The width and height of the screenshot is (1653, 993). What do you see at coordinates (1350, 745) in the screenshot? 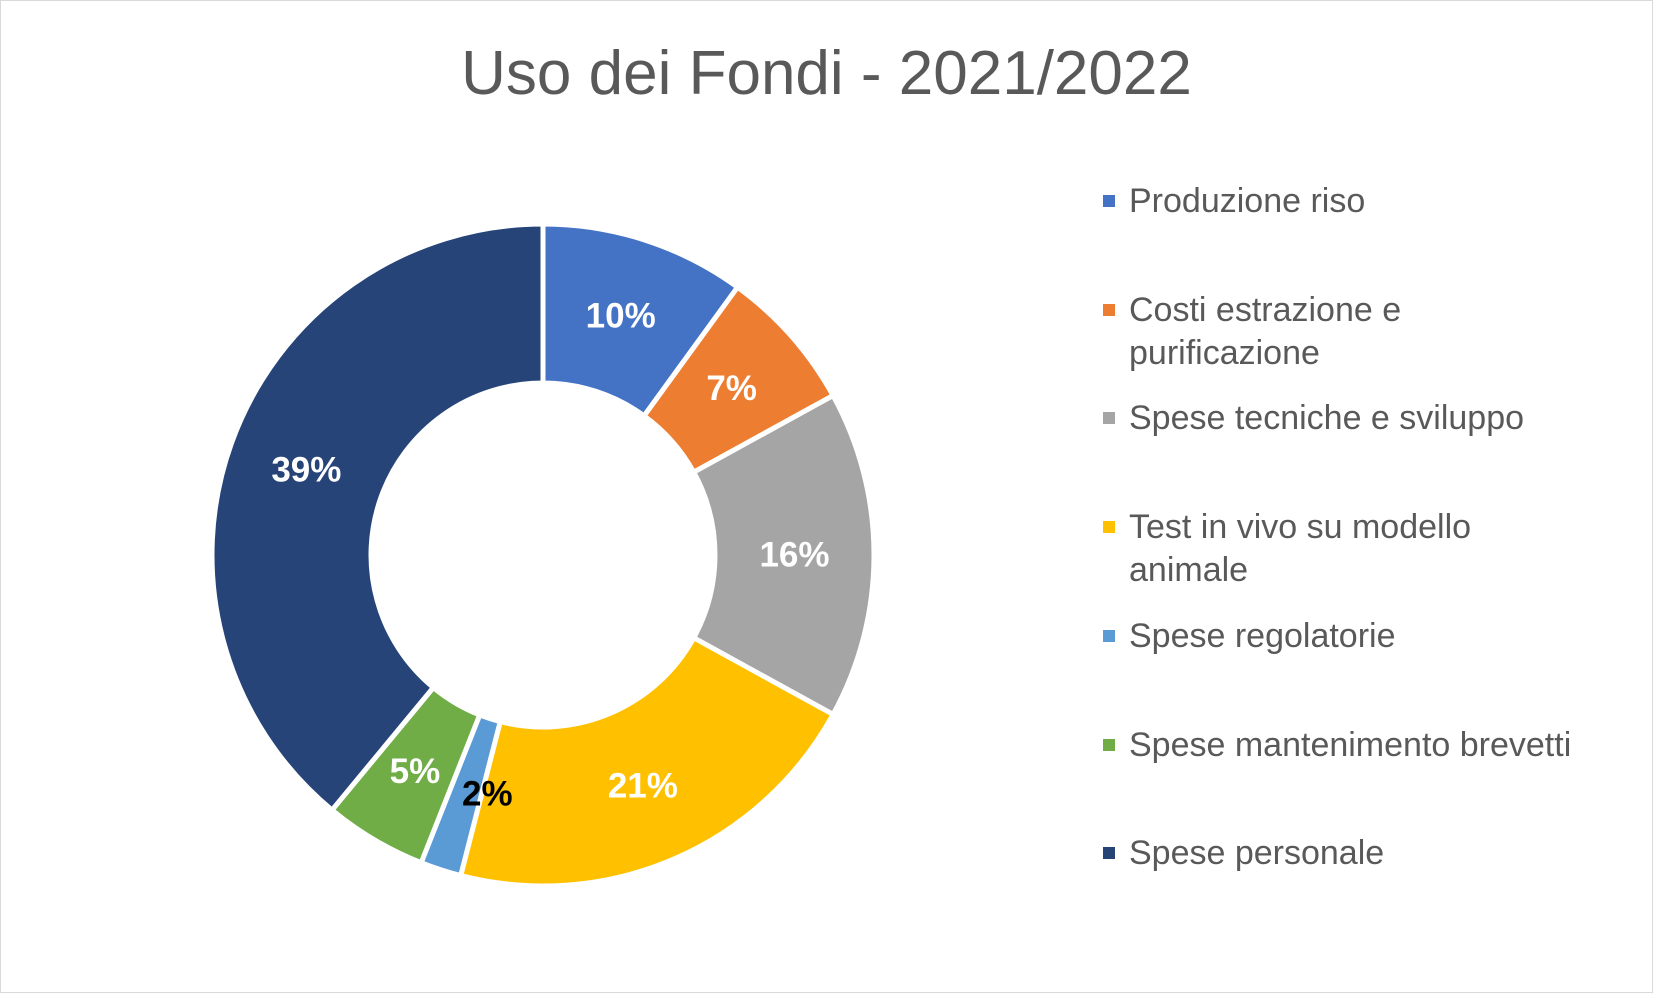
I see `legend-label: Spese mantenimento brevetti` at bounding box center [1350, 745].